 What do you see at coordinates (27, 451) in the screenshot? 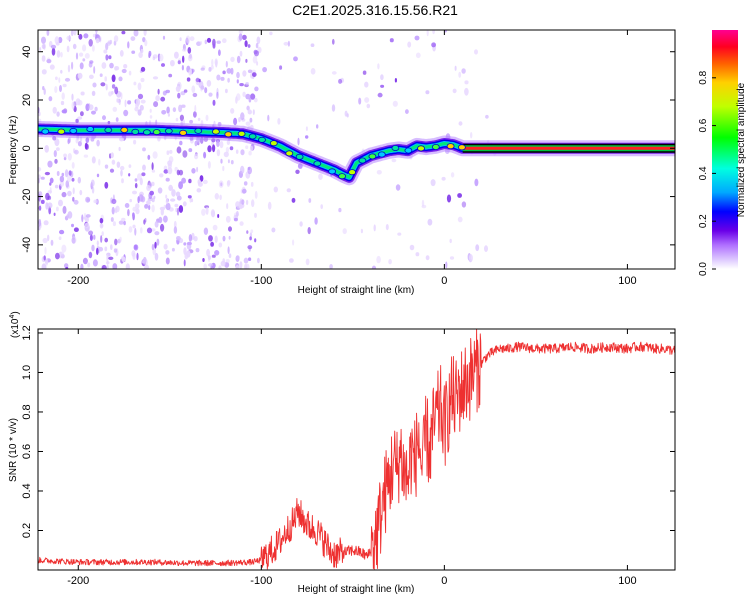
I see `snr-y-tick-label: 0.6` at bounding box center [27, 451].